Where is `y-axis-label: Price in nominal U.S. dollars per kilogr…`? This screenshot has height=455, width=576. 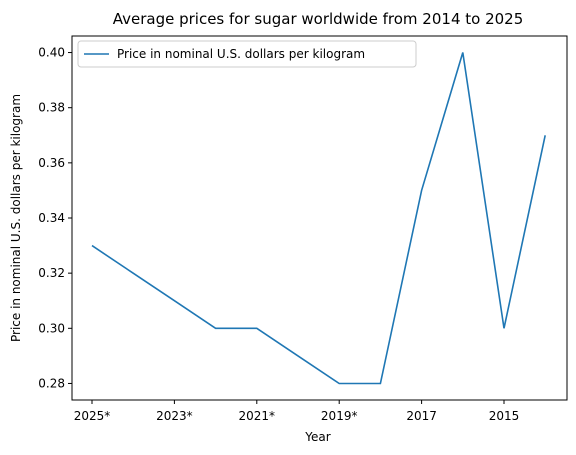
y-axis-label: Price in nominal U.S. dollars per kilogr… is located at coordinates (16, 218).